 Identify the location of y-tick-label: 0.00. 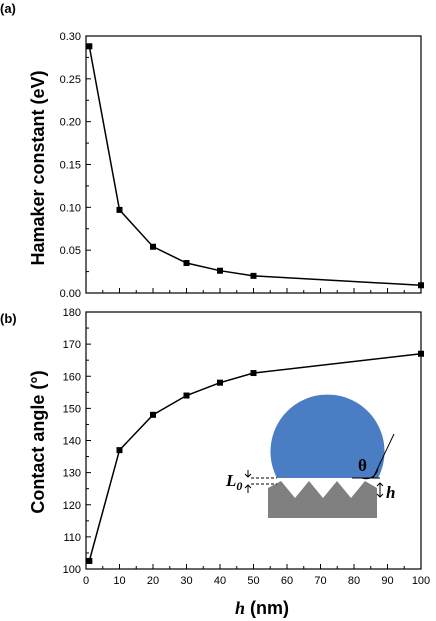
(70, 294).